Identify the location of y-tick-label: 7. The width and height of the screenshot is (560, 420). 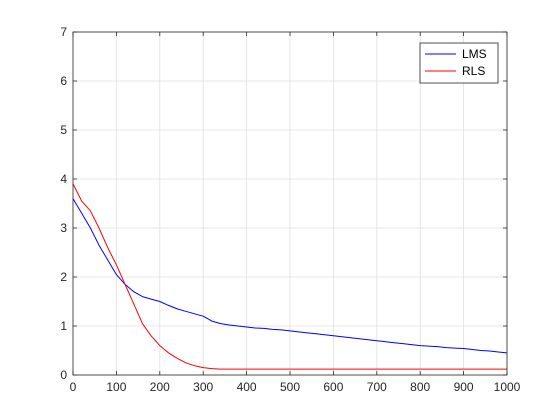
(63, 32).